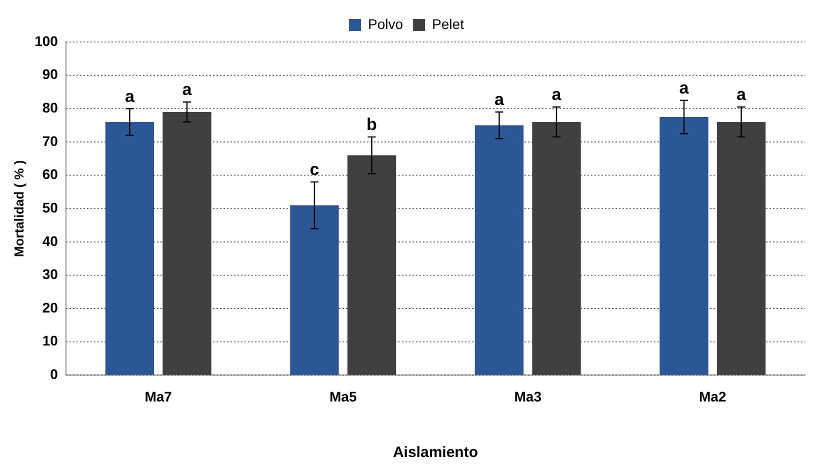 This screenshot has width=833, height=474. I want to click on legend-label: Pelet, so click(448, 24).